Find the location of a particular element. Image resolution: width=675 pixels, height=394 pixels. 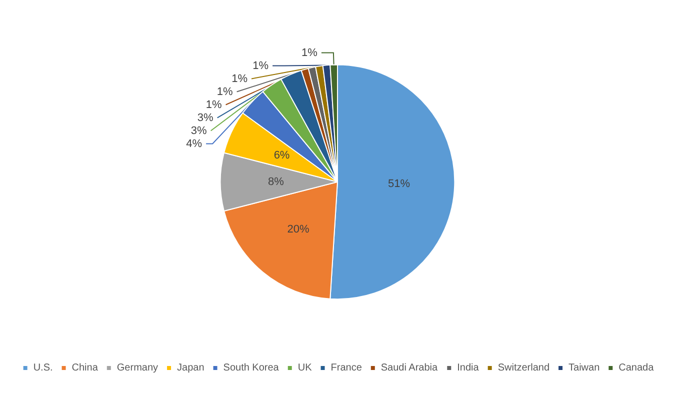

data-label: 8% is located at coordinates (276, 182).